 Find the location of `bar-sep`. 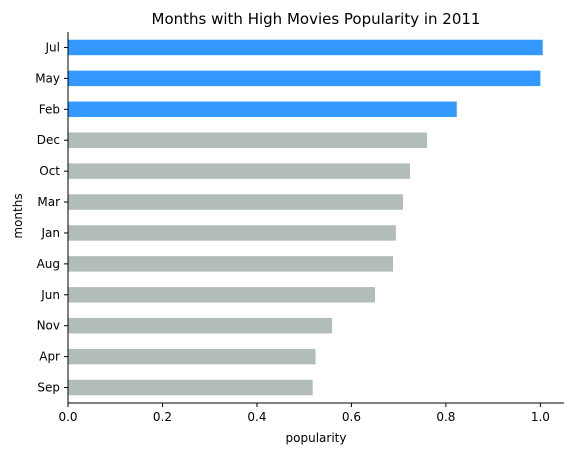

bar-sep is located at coordinates (190, 387).